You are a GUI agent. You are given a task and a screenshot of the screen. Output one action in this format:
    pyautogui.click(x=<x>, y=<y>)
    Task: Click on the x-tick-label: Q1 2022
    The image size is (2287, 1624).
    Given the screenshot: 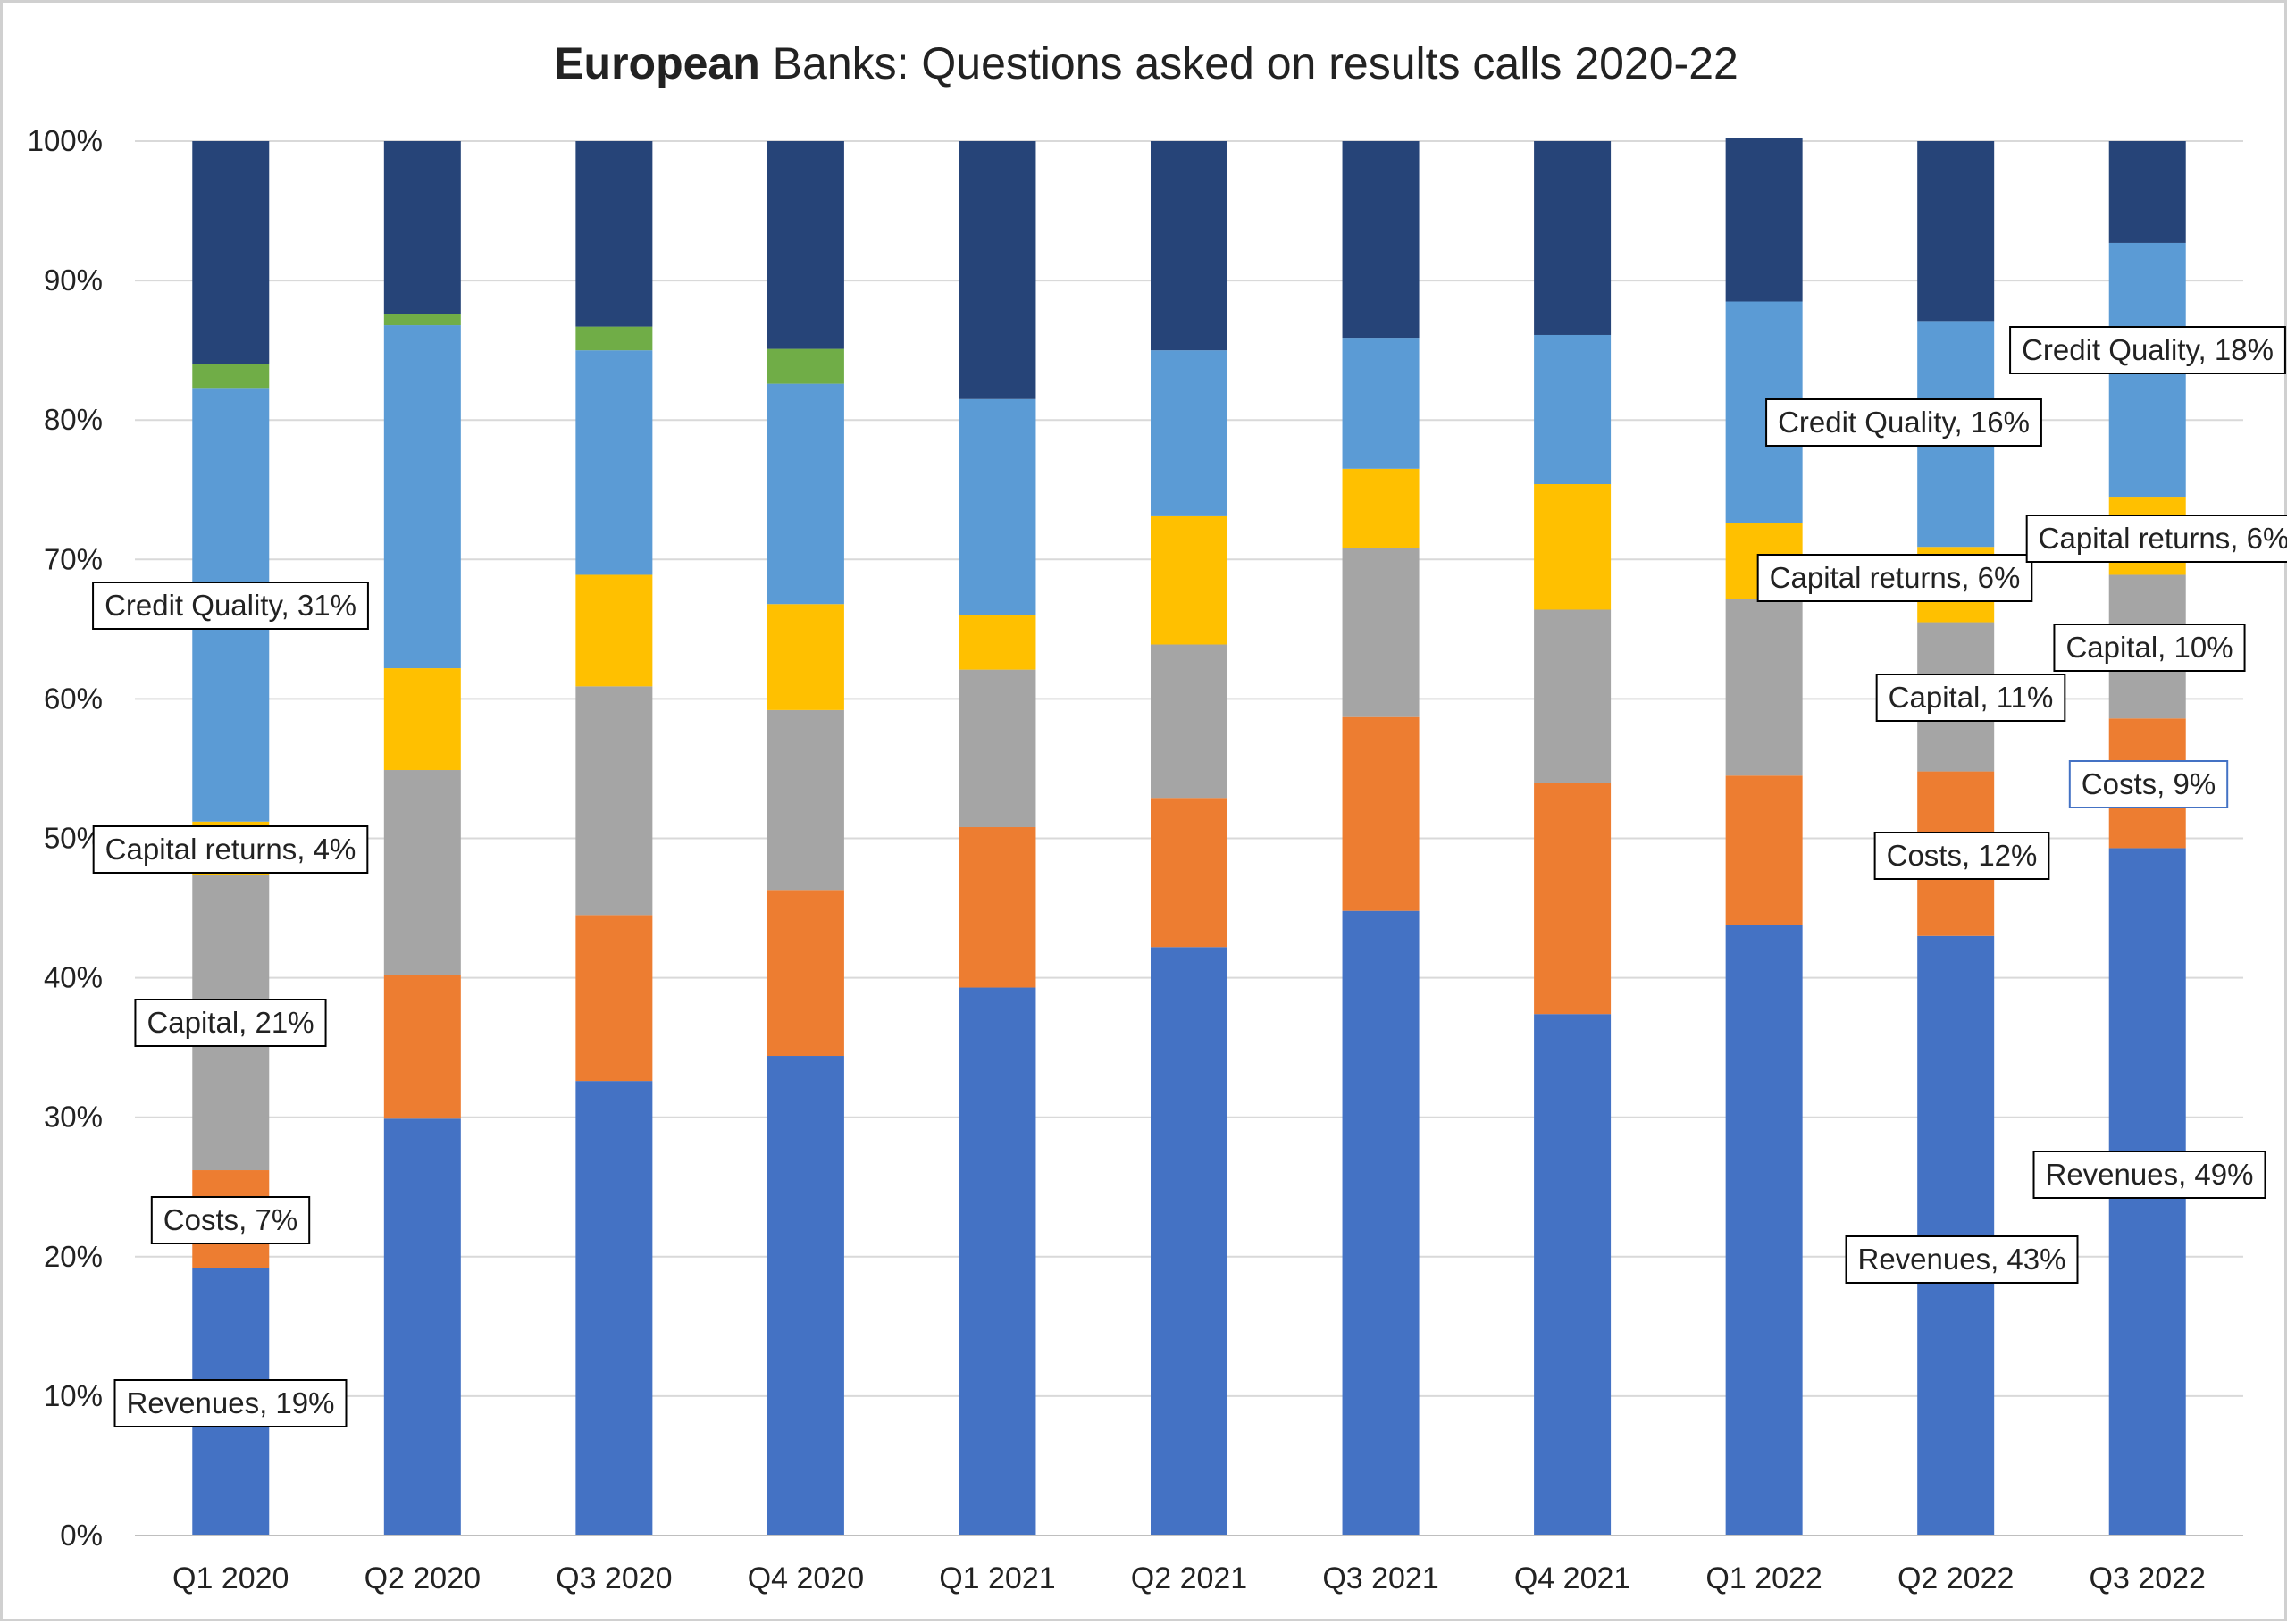 What is the action you would take?
    pyautogui.click(x=1763, y=1578)
    